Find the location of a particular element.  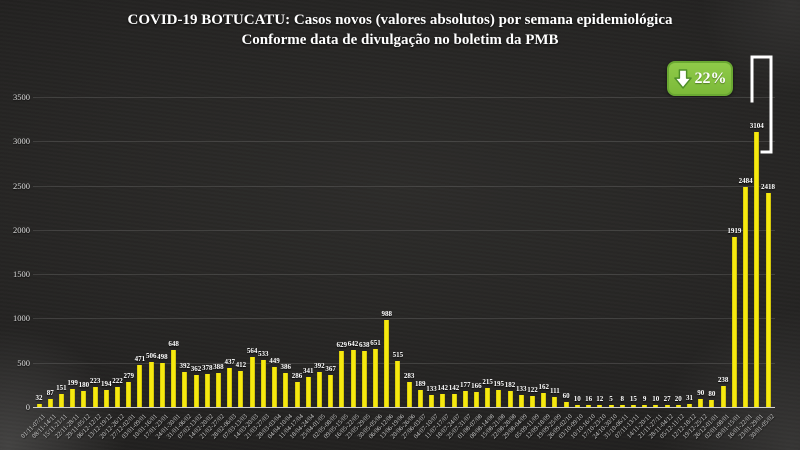

bar-value-label: 412 is located at coordinates (241, 364).